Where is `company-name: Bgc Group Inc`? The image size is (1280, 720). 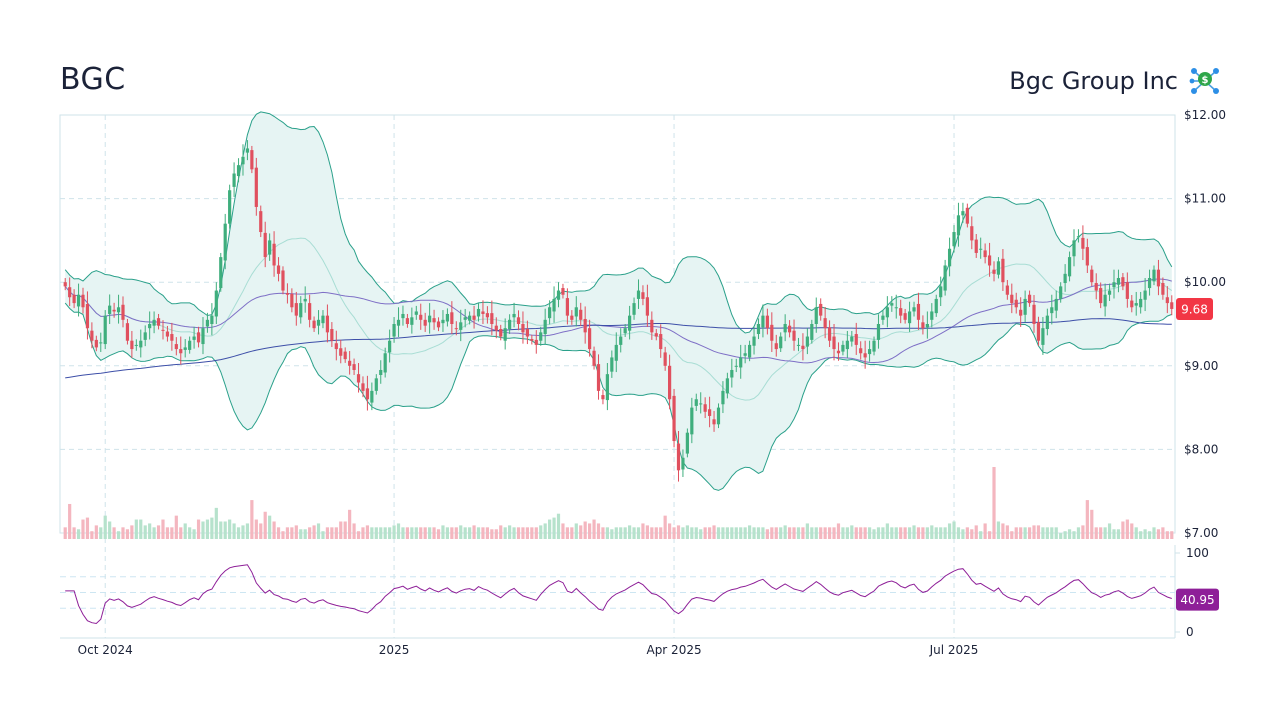
company-name: Bgc Group Inc is located at coordinates (1093, 81).